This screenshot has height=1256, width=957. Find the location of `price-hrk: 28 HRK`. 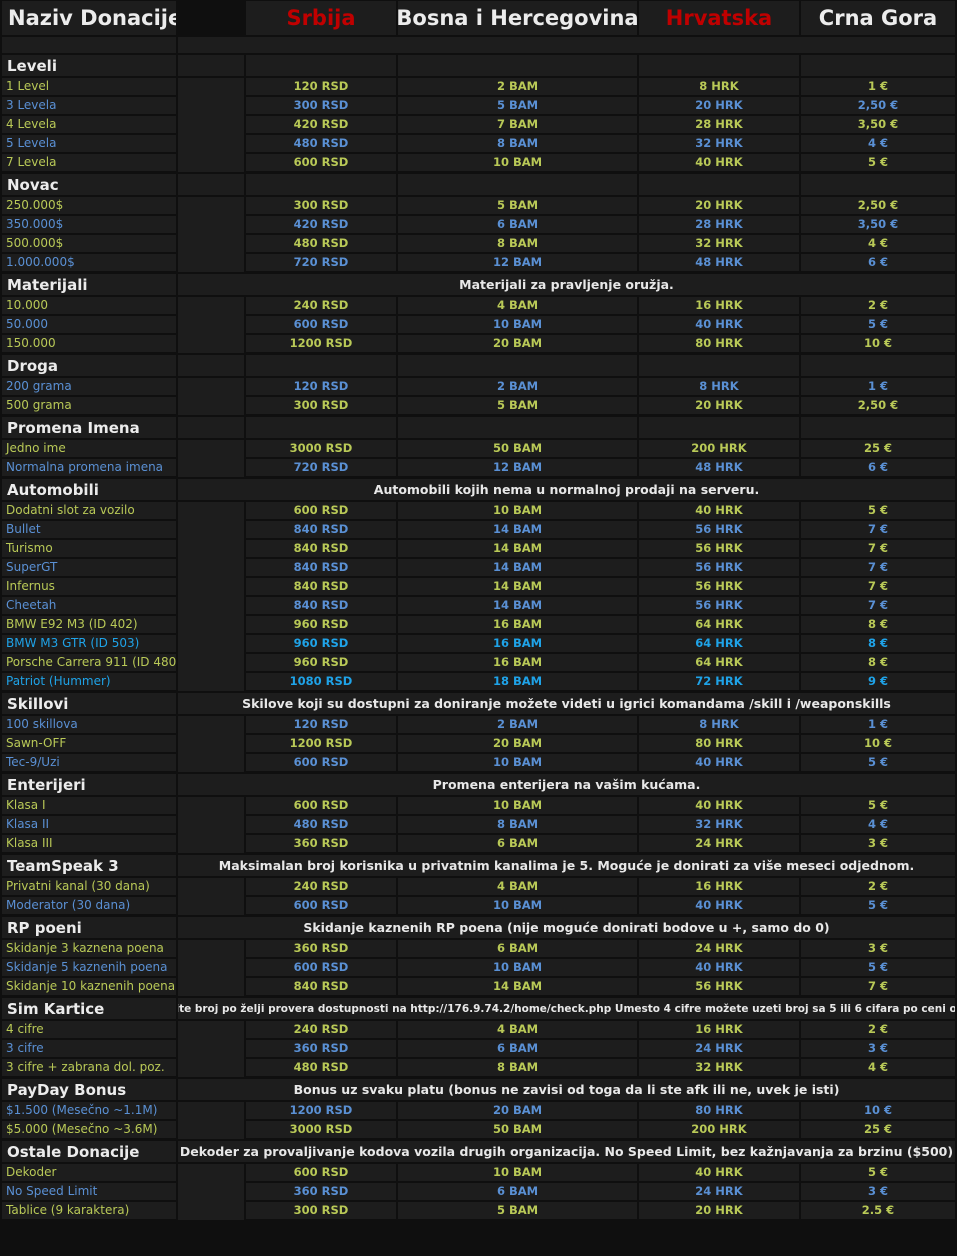

price-hrk: 28 HRK is located at coordinates (719, 124).